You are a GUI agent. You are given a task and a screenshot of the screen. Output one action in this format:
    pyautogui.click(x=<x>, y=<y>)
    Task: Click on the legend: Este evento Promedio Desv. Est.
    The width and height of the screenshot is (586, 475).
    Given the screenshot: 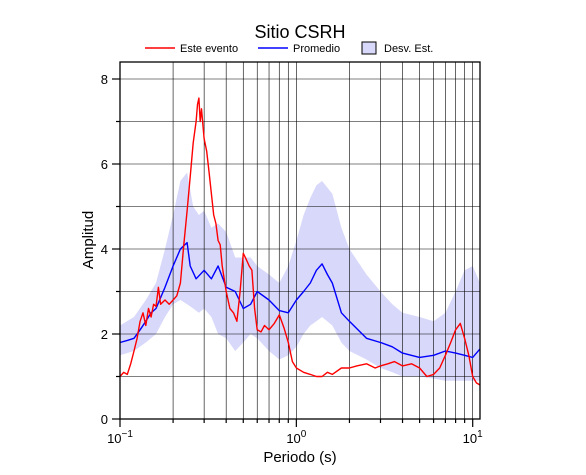 What is the action you would take?
    pyautogui.click(x=289, y=48)
    